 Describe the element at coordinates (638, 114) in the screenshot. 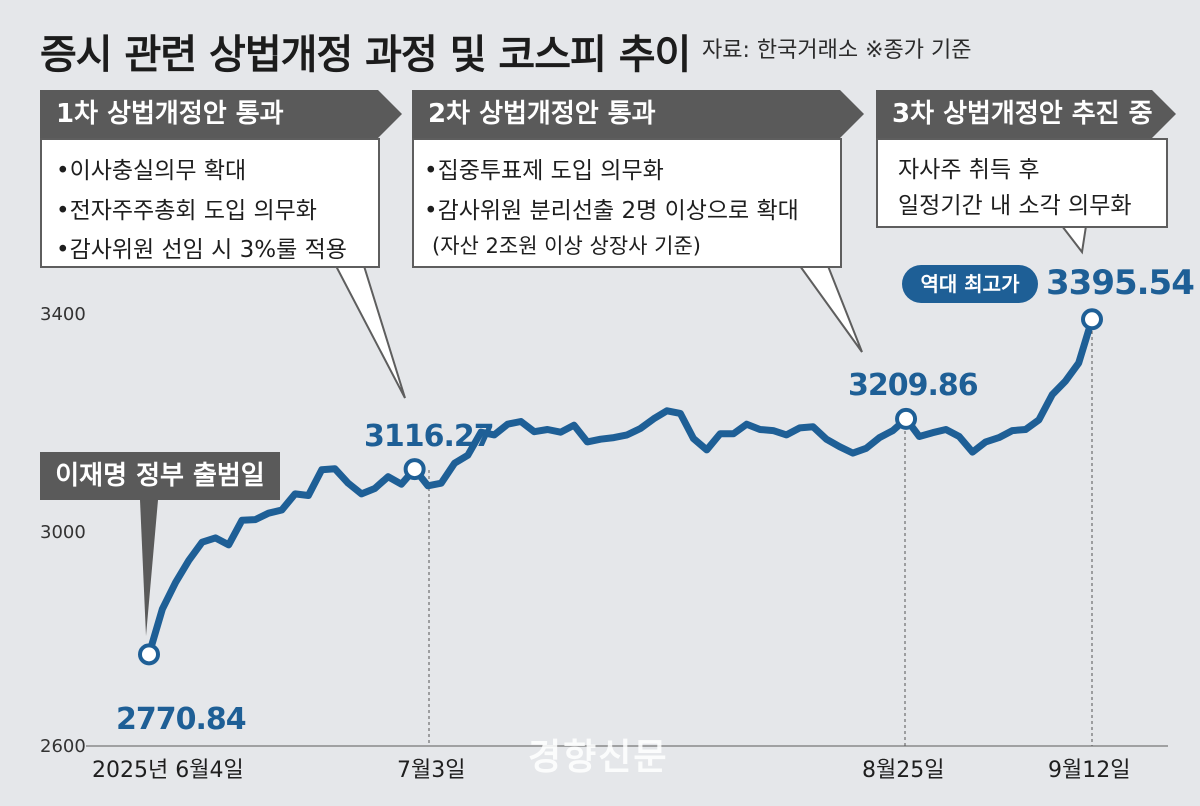

I see `callout-2-tab: 2차 상법개정안 통과` at that location.